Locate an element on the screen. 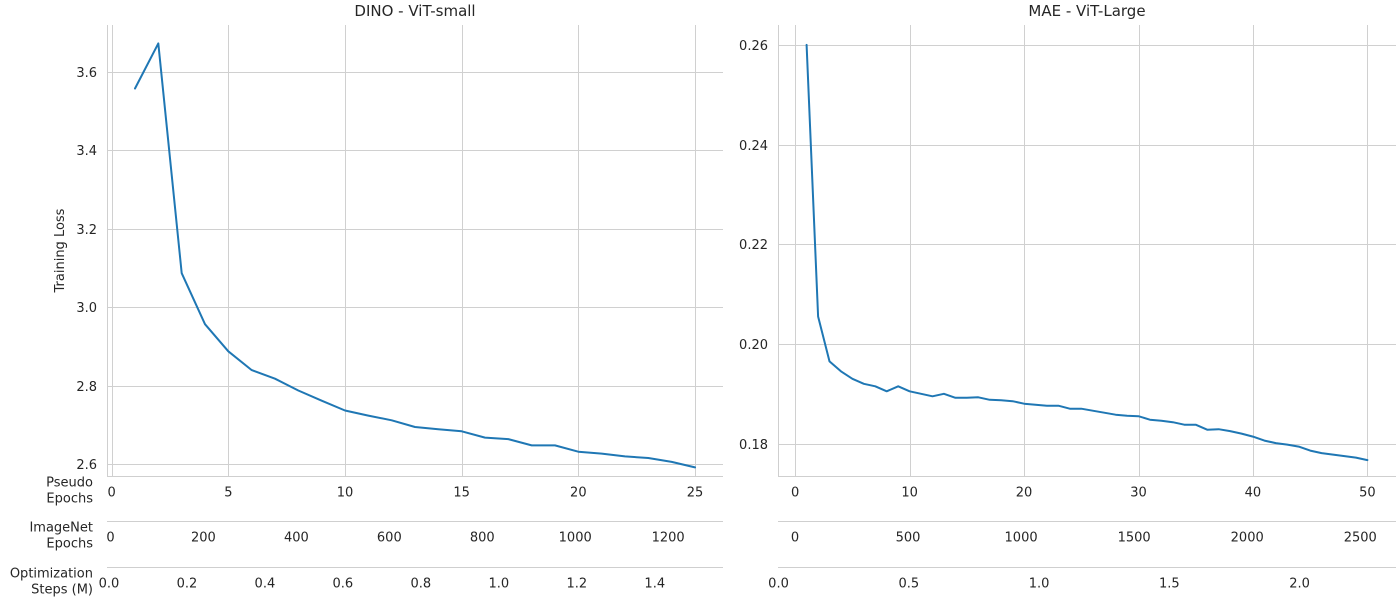 This screenshot has height=600, width=1400. chart1-xaxis-3-tick-label-0: 0.0 is located at coordinates (109, 584).